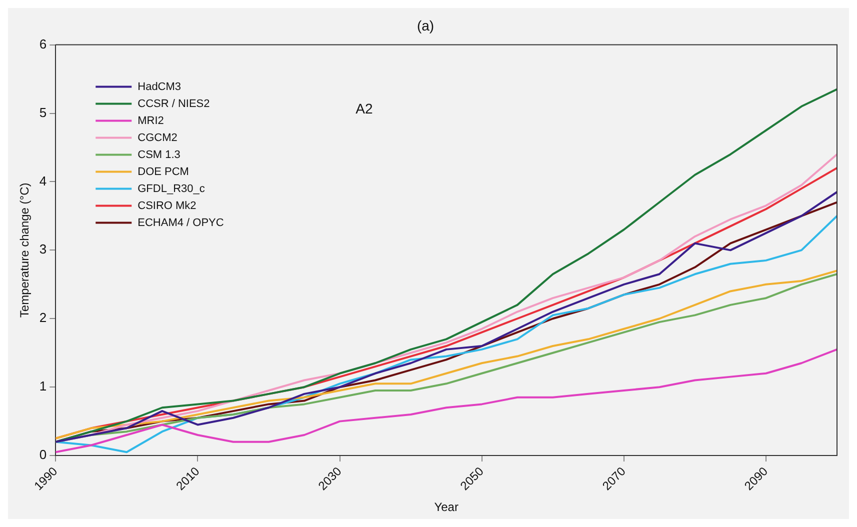 This screenshot has height=527, width=857. What do you see at coordinates (425, 25) in the screenshot?
I see `chart-title: (a)` at bounding box center [425, 25].